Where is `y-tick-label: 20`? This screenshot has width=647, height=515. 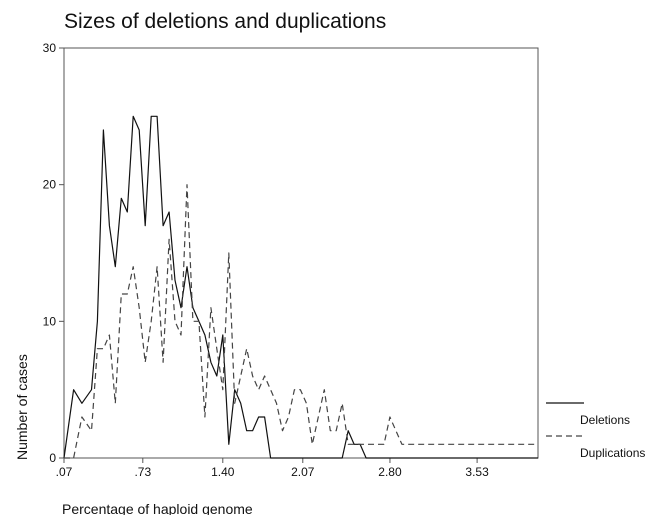
y-tick-label: 20 is located at coordinates (50, 185).